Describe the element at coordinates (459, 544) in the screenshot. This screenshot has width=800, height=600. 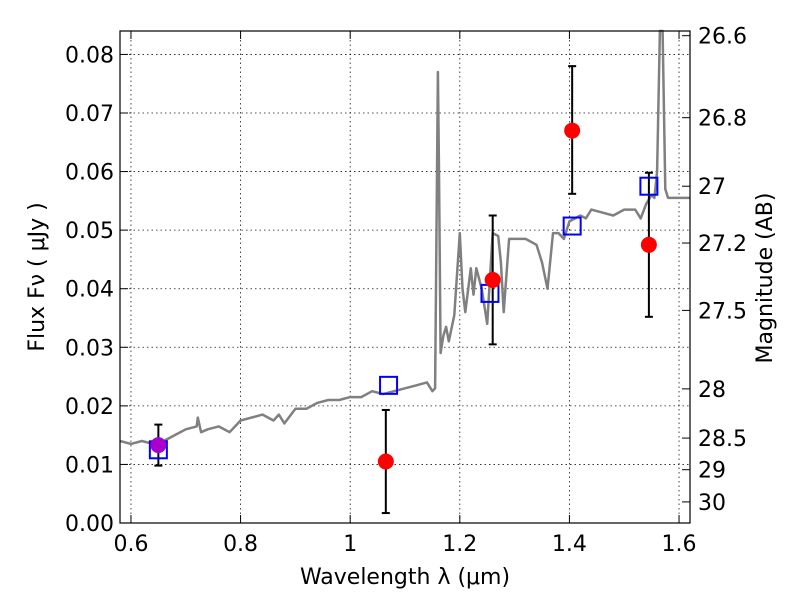
I see `x-tick-label: 1.2` at that location.